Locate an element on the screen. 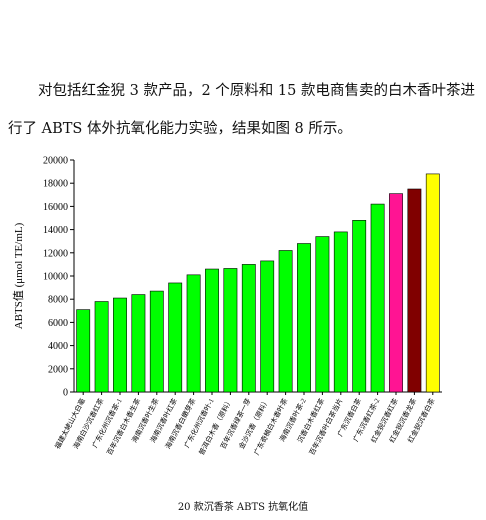  y-tick-label: 0 is located at coordinates (65, 393).